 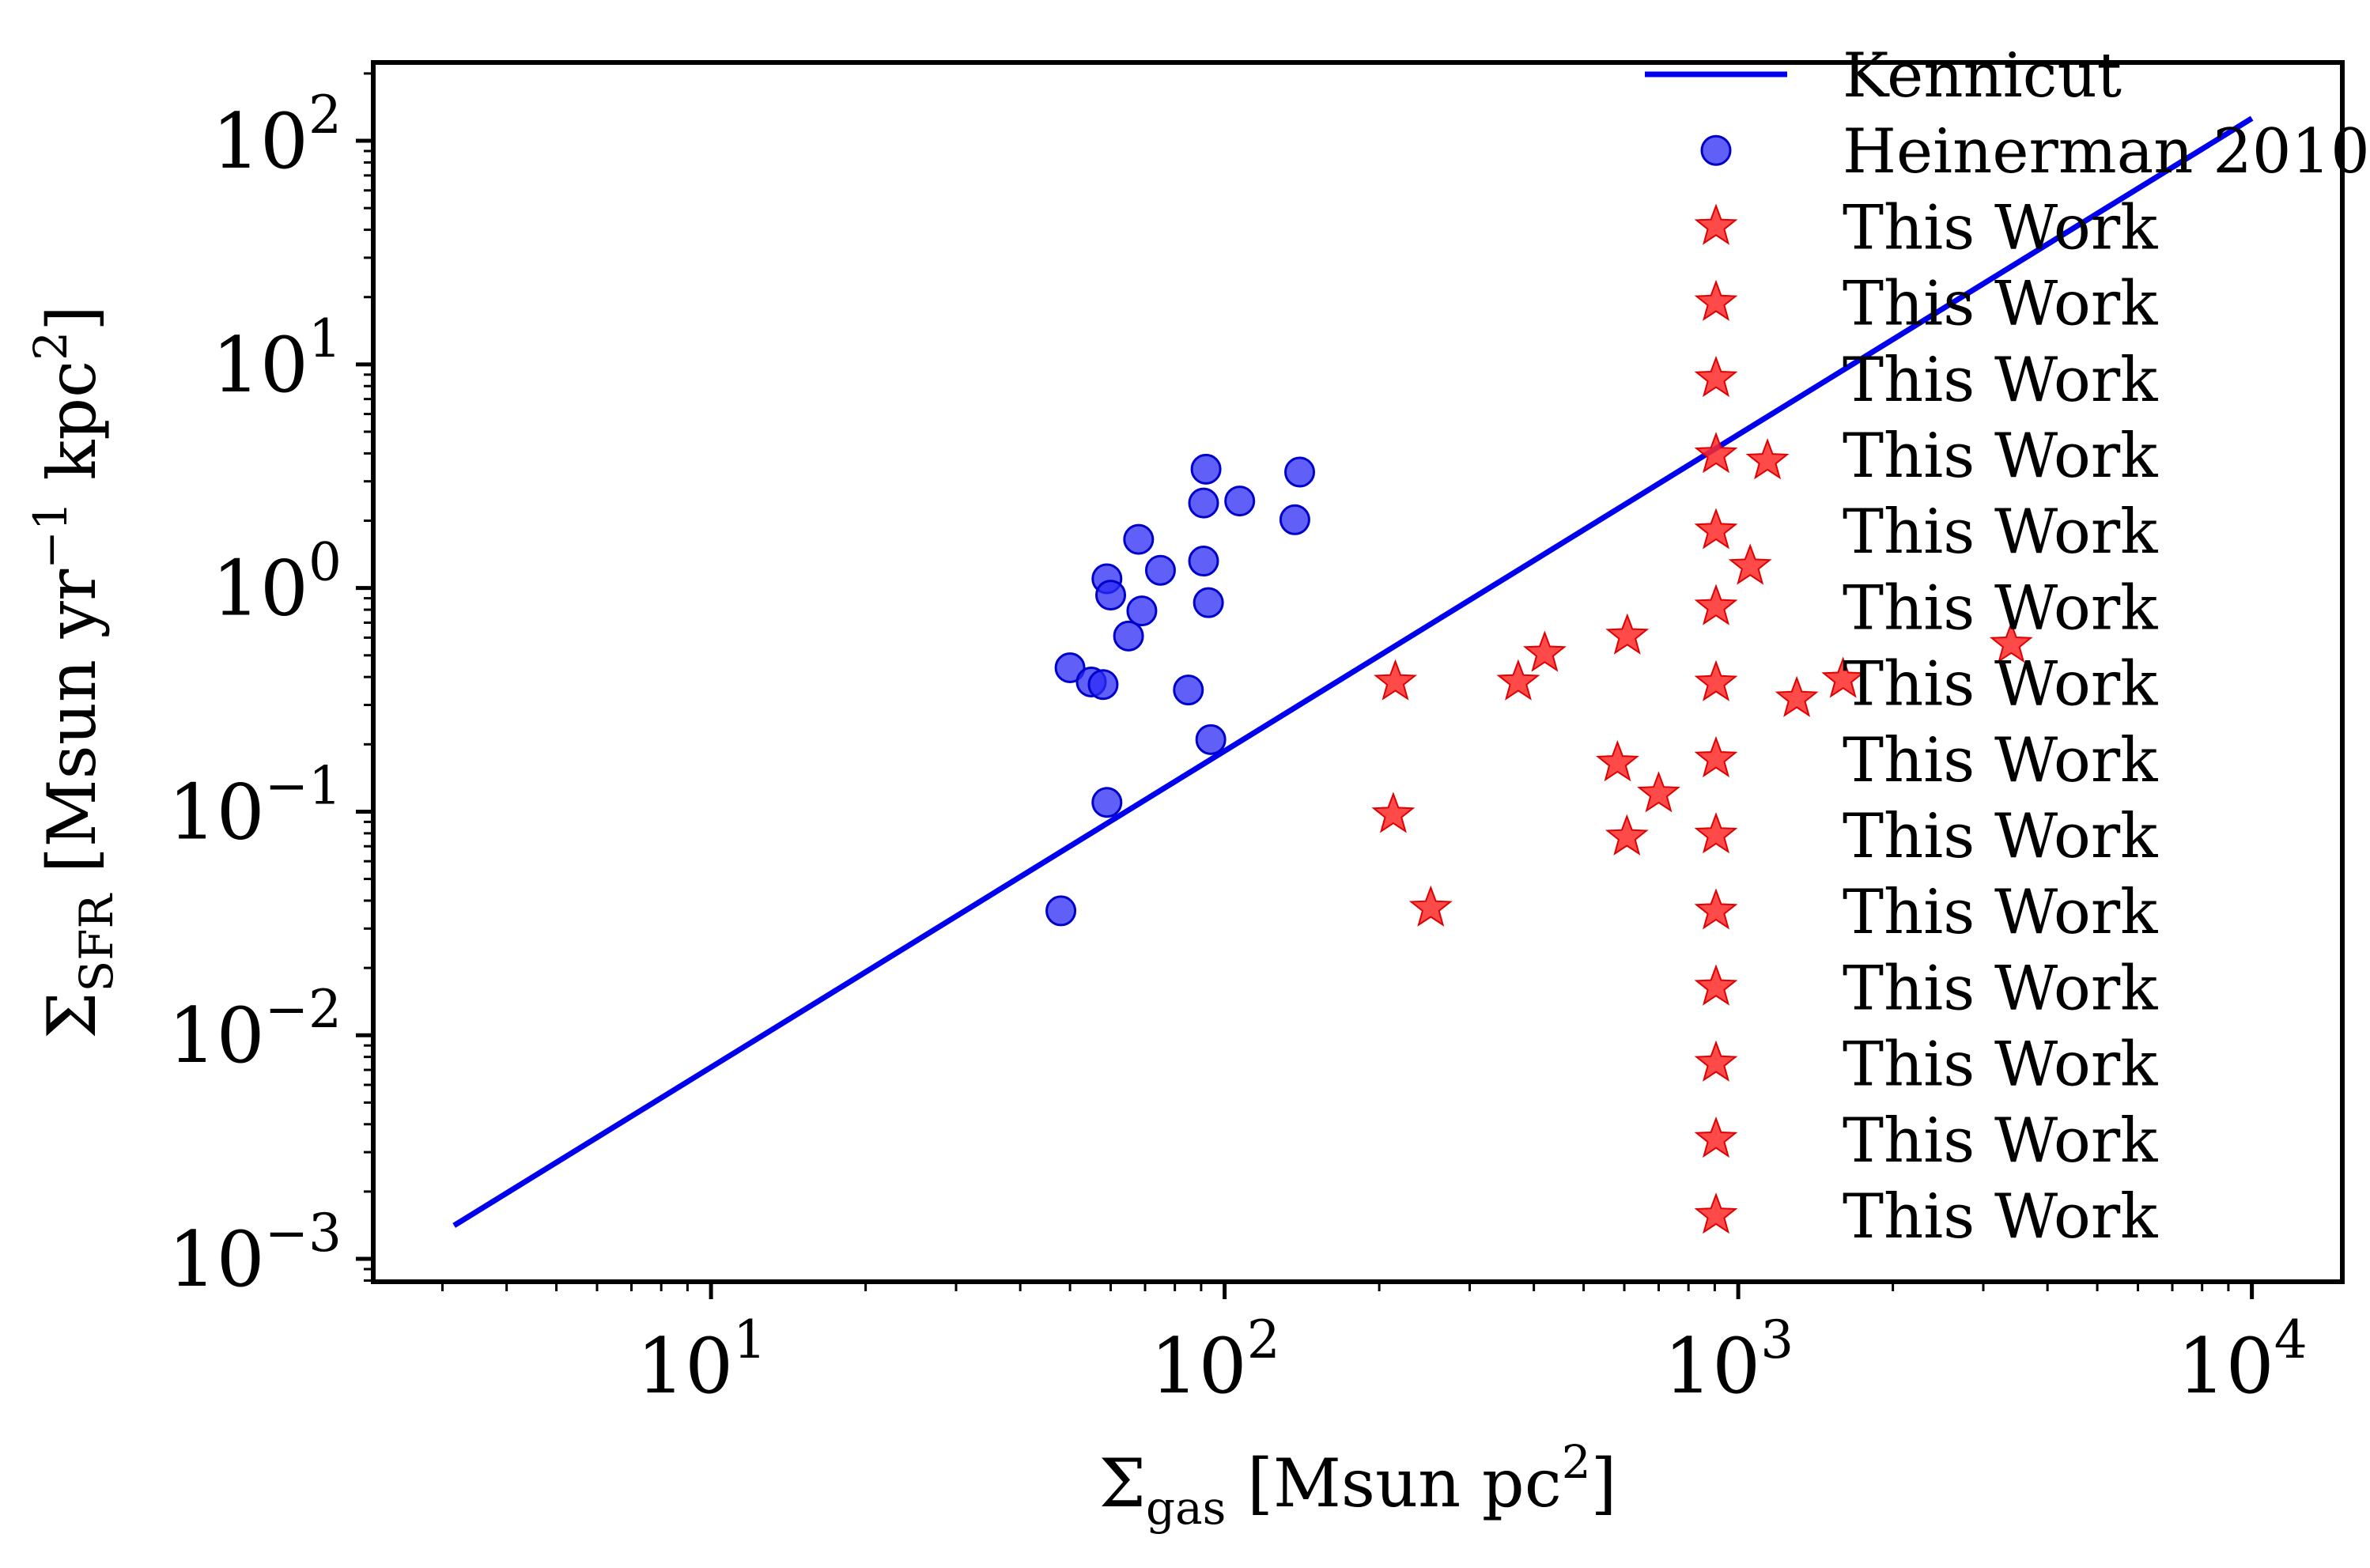 I want to click on x-tick-label: 10³, so click(x=1729, y=1360).